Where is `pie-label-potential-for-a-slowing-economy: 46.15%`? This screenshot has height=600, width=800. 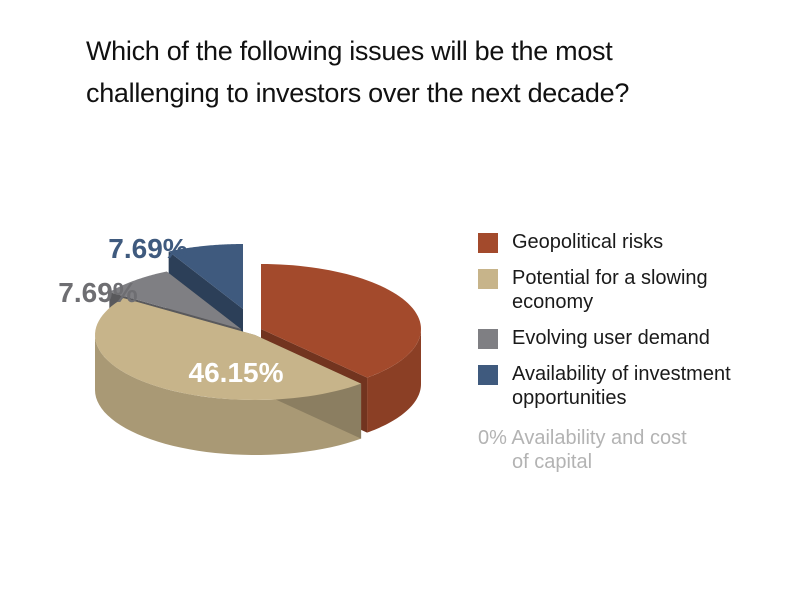
pie-label-potential-for-a-slowing-economy: 46.15% is located at coordinates (236, 372).